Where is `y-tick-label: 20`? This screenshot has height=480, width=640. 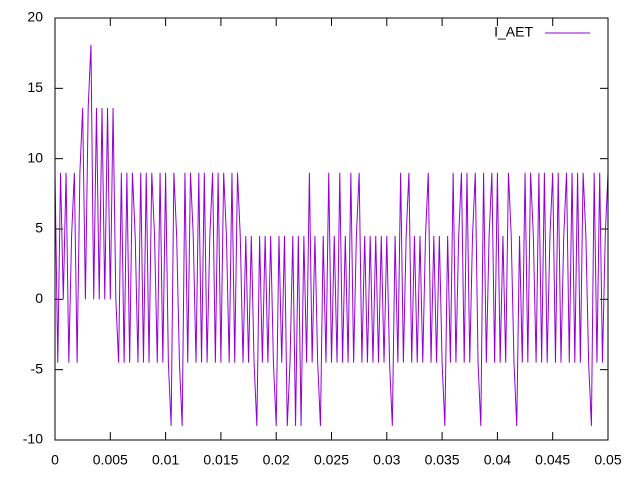 y-tick-label: 20 is located at coordinates (35, 17).